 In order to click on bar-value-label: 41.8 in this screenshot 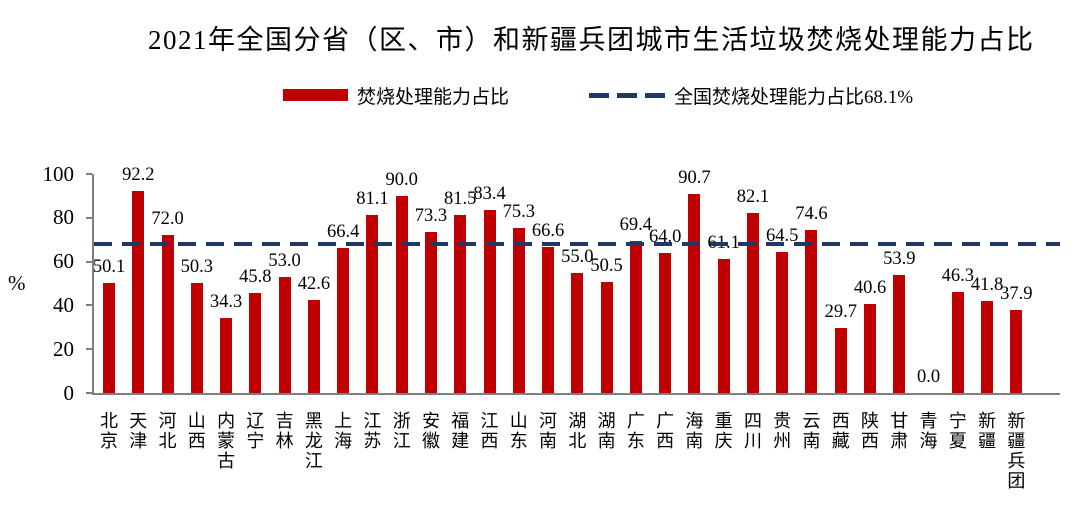, I will do `click(987, 285)`.